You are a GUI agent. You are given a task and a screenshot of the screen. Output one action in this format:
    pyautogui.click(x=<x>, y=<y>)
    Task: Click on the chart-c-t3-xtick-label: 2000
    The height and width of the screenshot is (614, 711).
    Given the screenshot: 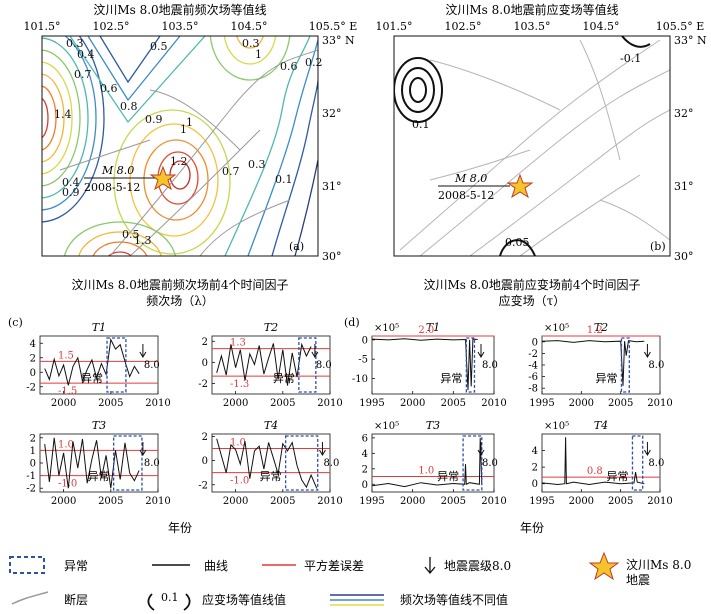 What is the action you would take?
    pyautogui.click(x=63, y=501)
    